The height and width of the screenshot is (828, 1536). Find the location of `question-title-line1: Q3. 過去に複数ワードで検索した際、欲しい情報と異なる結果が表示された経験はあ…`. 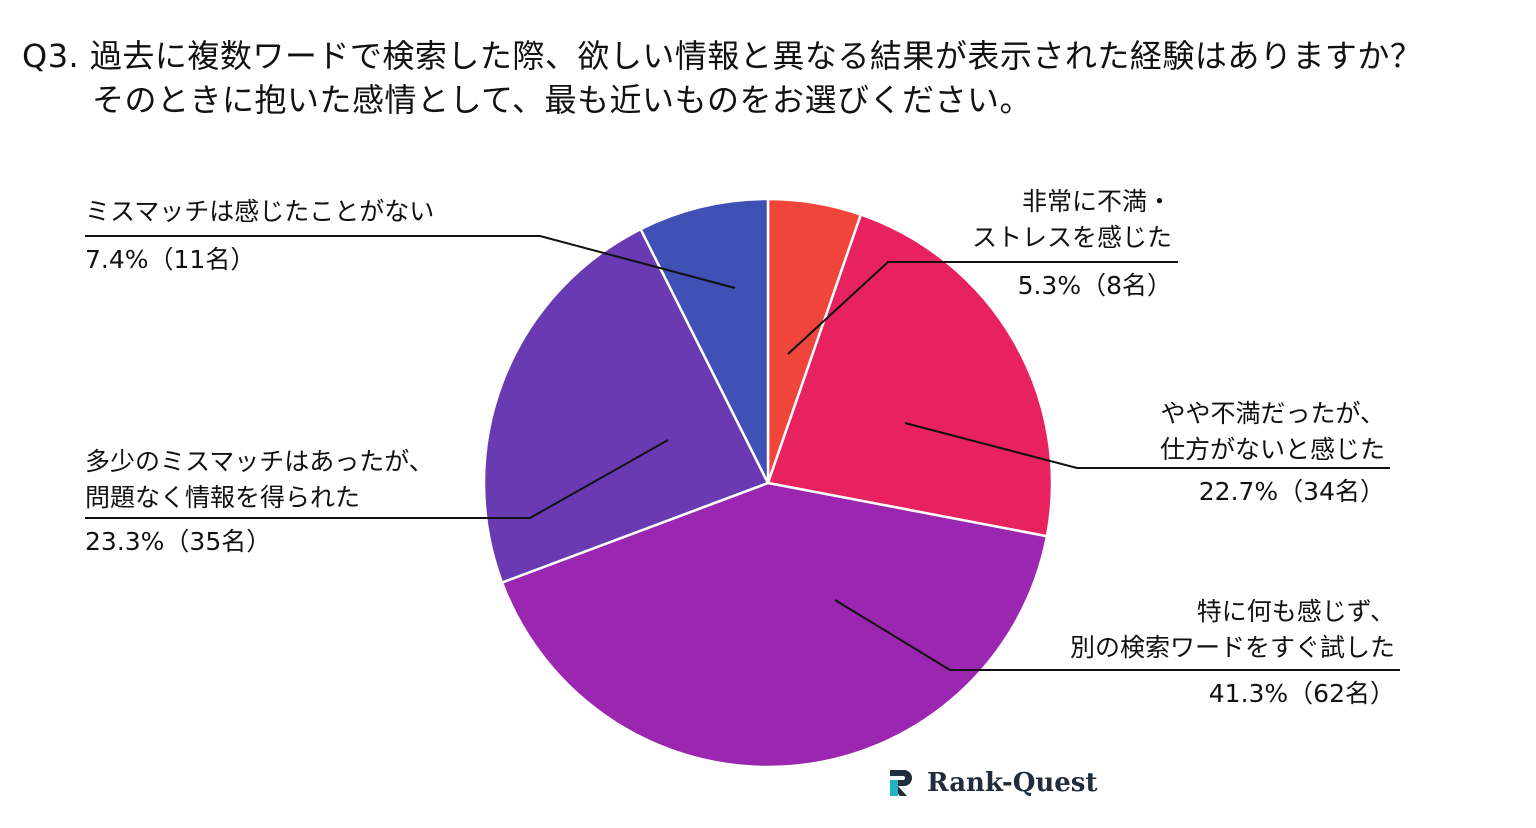

question-title-line1: Q3. 過去に複数ワードで検索した際、欲しい情報と異なる結果が表示された経験はあ… is located at coordinates (722, 56).